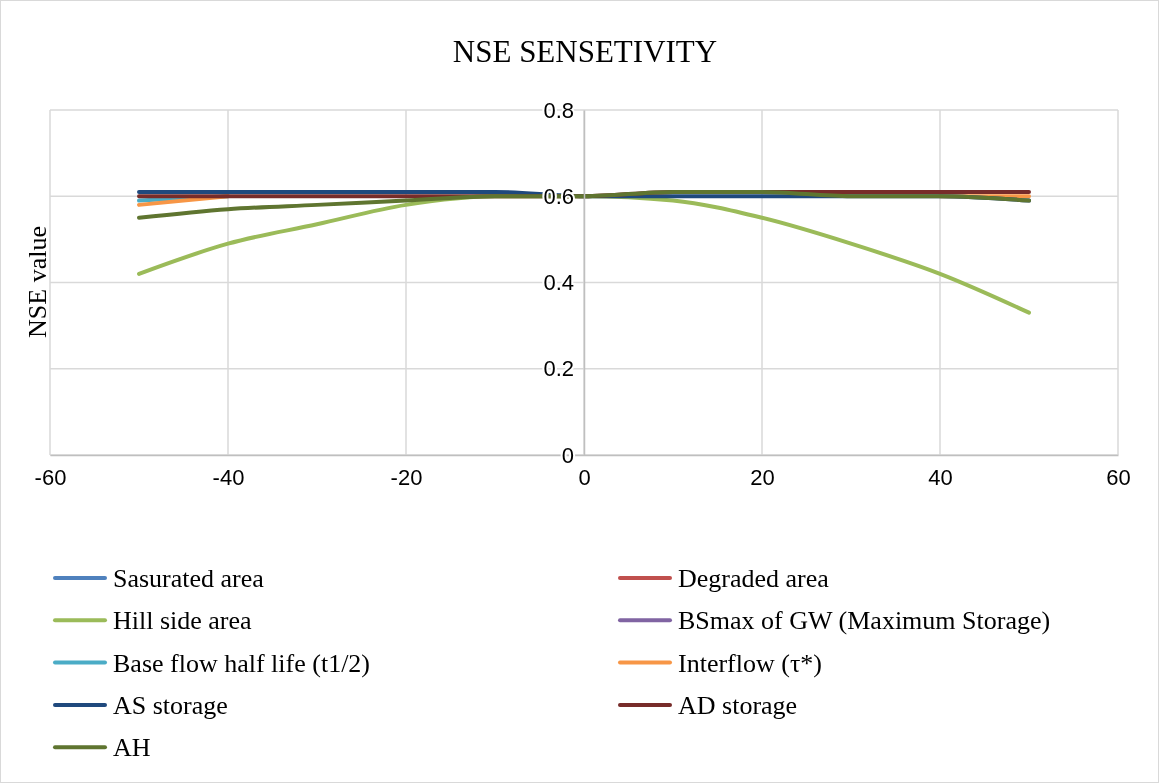 The image size is (1159, 783). Describe the element at coordinates (37, 282) in the screenshot. I see `y-axis-title: NSE value` at that location.